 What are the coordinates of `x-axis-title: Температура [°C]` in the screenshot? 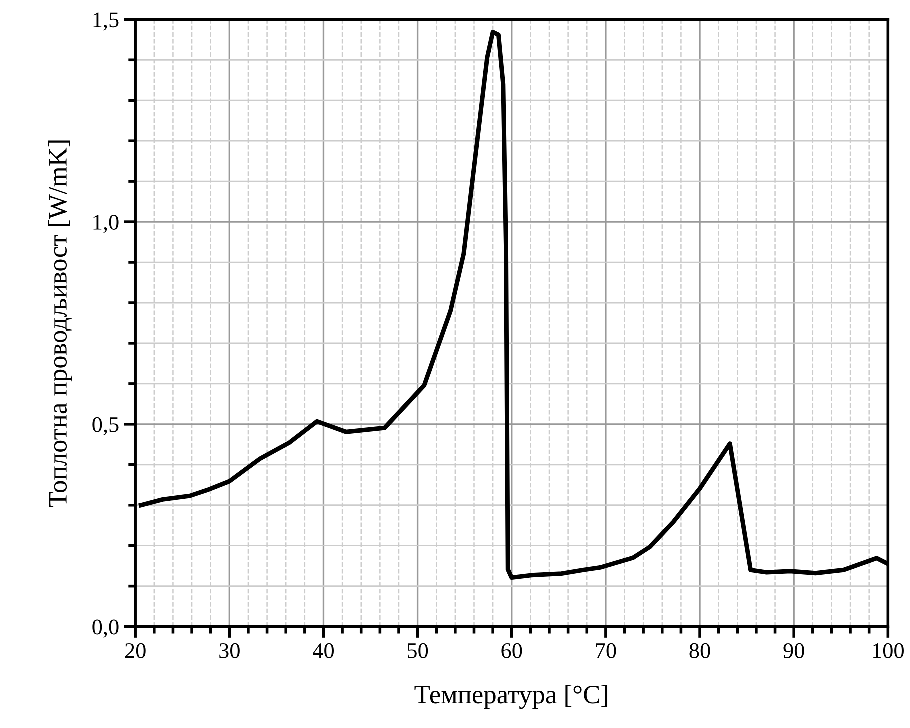 It's located at (511, 697).